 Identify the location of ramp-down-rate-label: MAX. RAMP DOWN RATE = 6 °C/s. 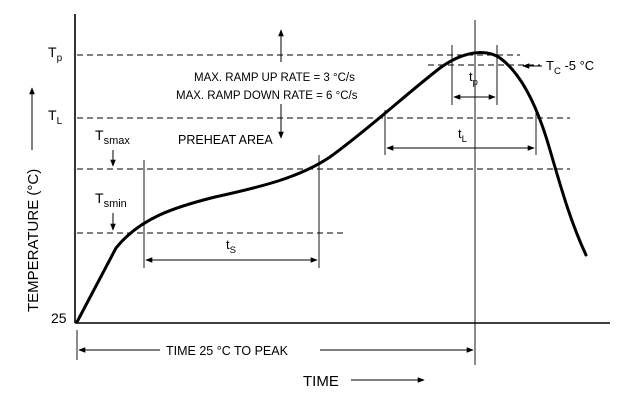
(267, 96).